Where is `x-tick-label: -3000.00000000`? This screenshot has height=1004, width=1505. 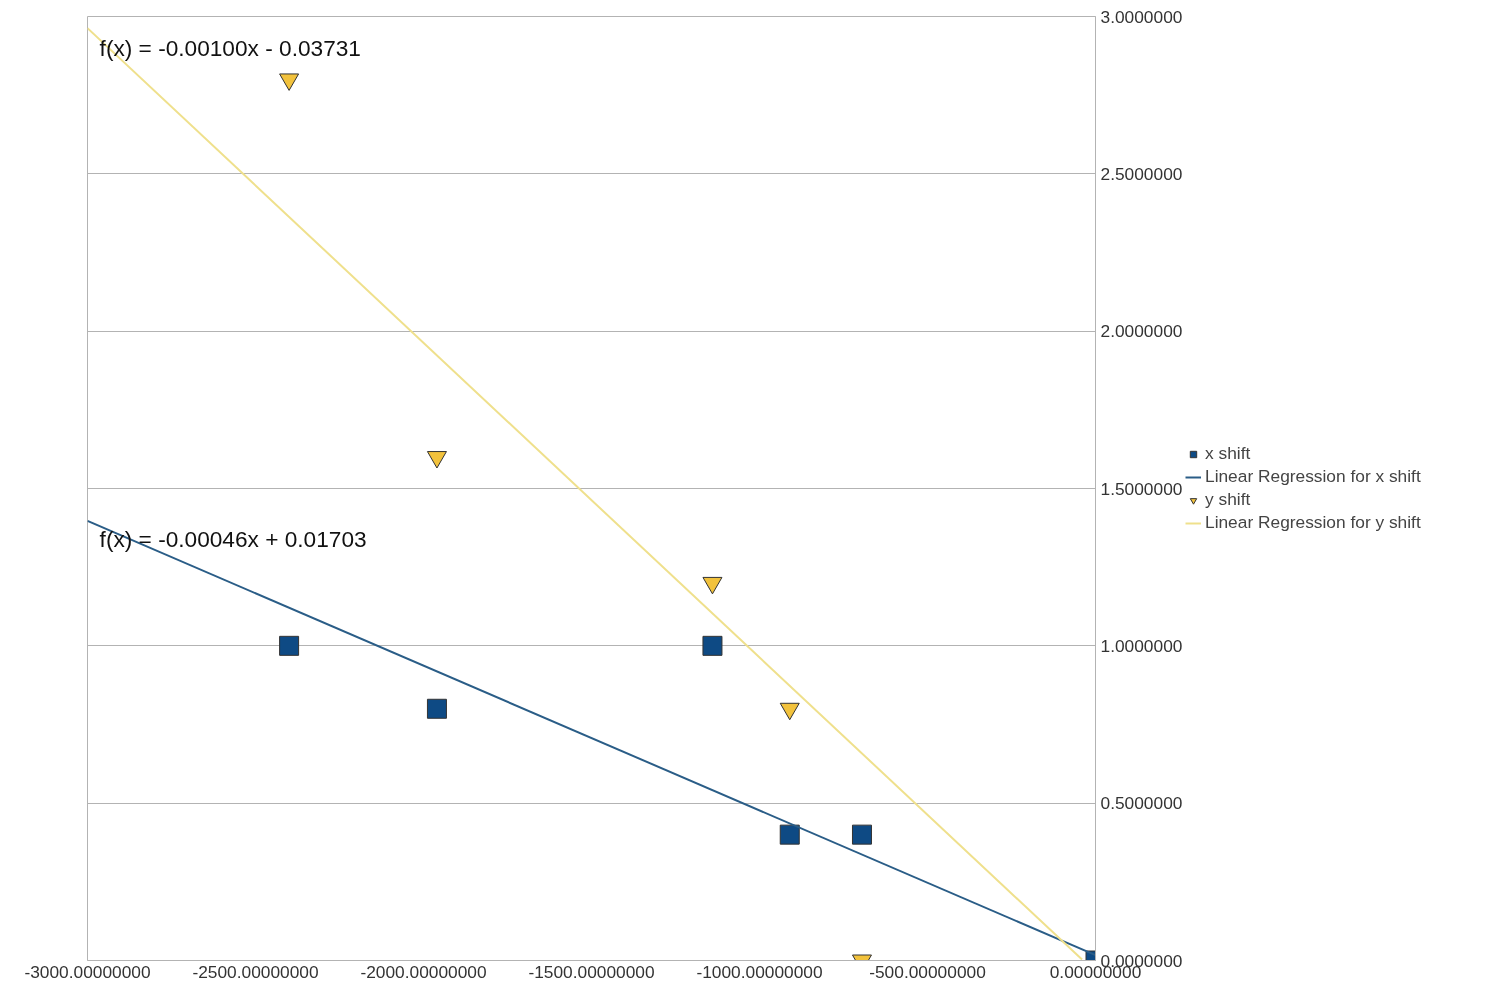
x-tick-label: -3000.00000000 is located at coordinates (87, 971).